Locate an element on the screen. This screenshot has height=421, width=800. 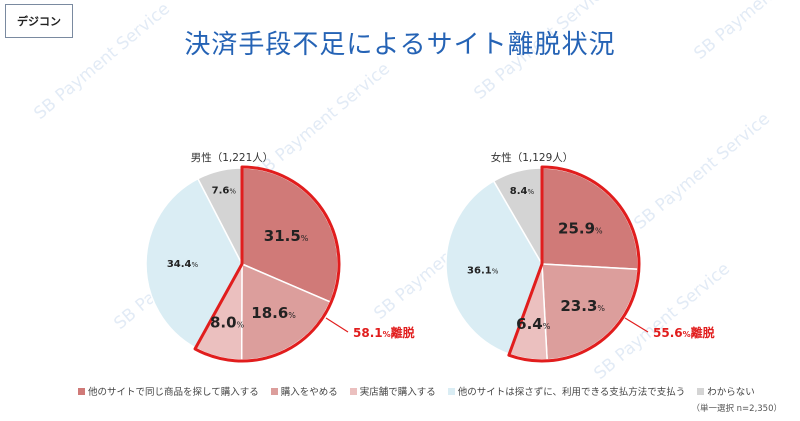
slice-label: 8.0% is located at coordinates (227, 323).